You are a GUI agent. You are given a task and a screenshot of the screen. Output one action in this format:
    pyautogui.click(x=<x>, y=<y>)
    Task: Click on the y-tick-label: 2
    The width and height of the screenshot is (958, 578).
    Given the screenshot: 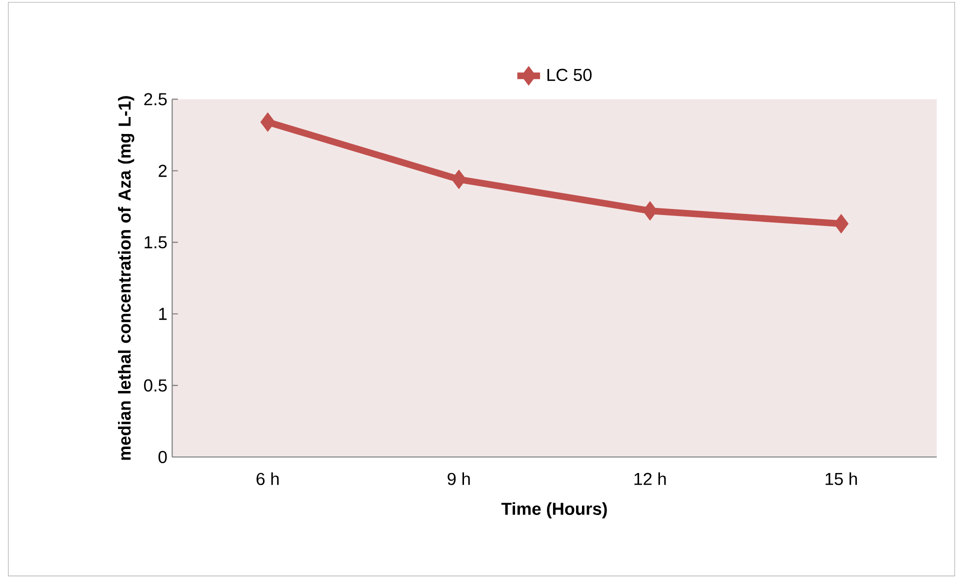 What is the action you would take?
    pyautogui.click(x=162, y=170)
    